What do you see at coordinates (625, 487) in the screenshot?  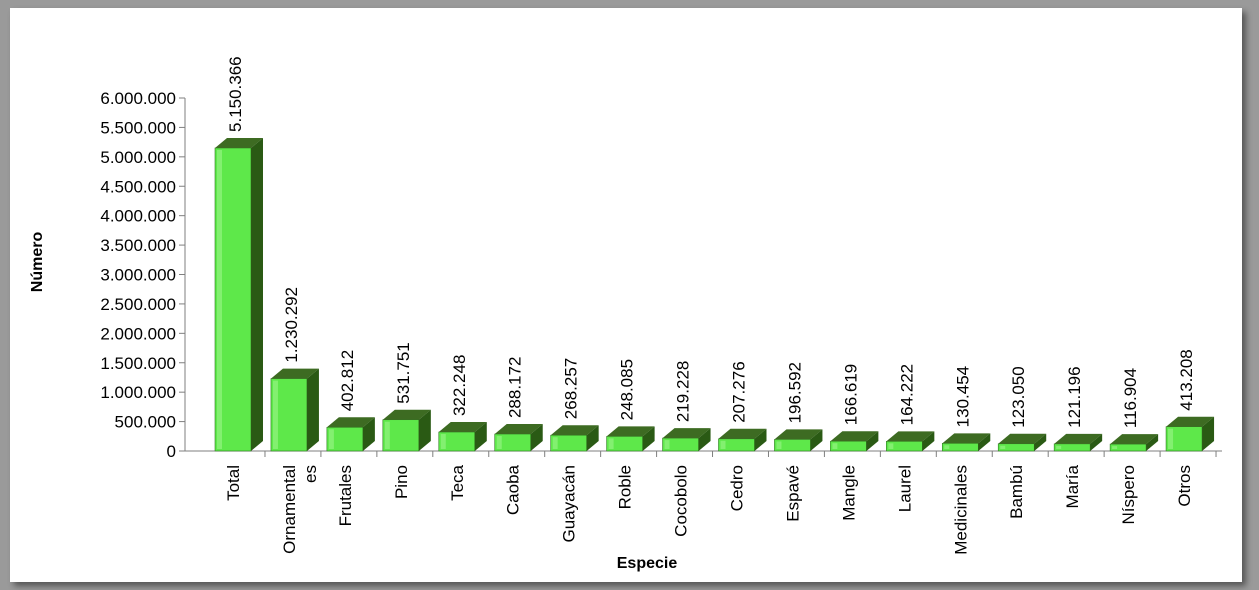 I see `category-label: Roble` at bounding box center [625, 487].